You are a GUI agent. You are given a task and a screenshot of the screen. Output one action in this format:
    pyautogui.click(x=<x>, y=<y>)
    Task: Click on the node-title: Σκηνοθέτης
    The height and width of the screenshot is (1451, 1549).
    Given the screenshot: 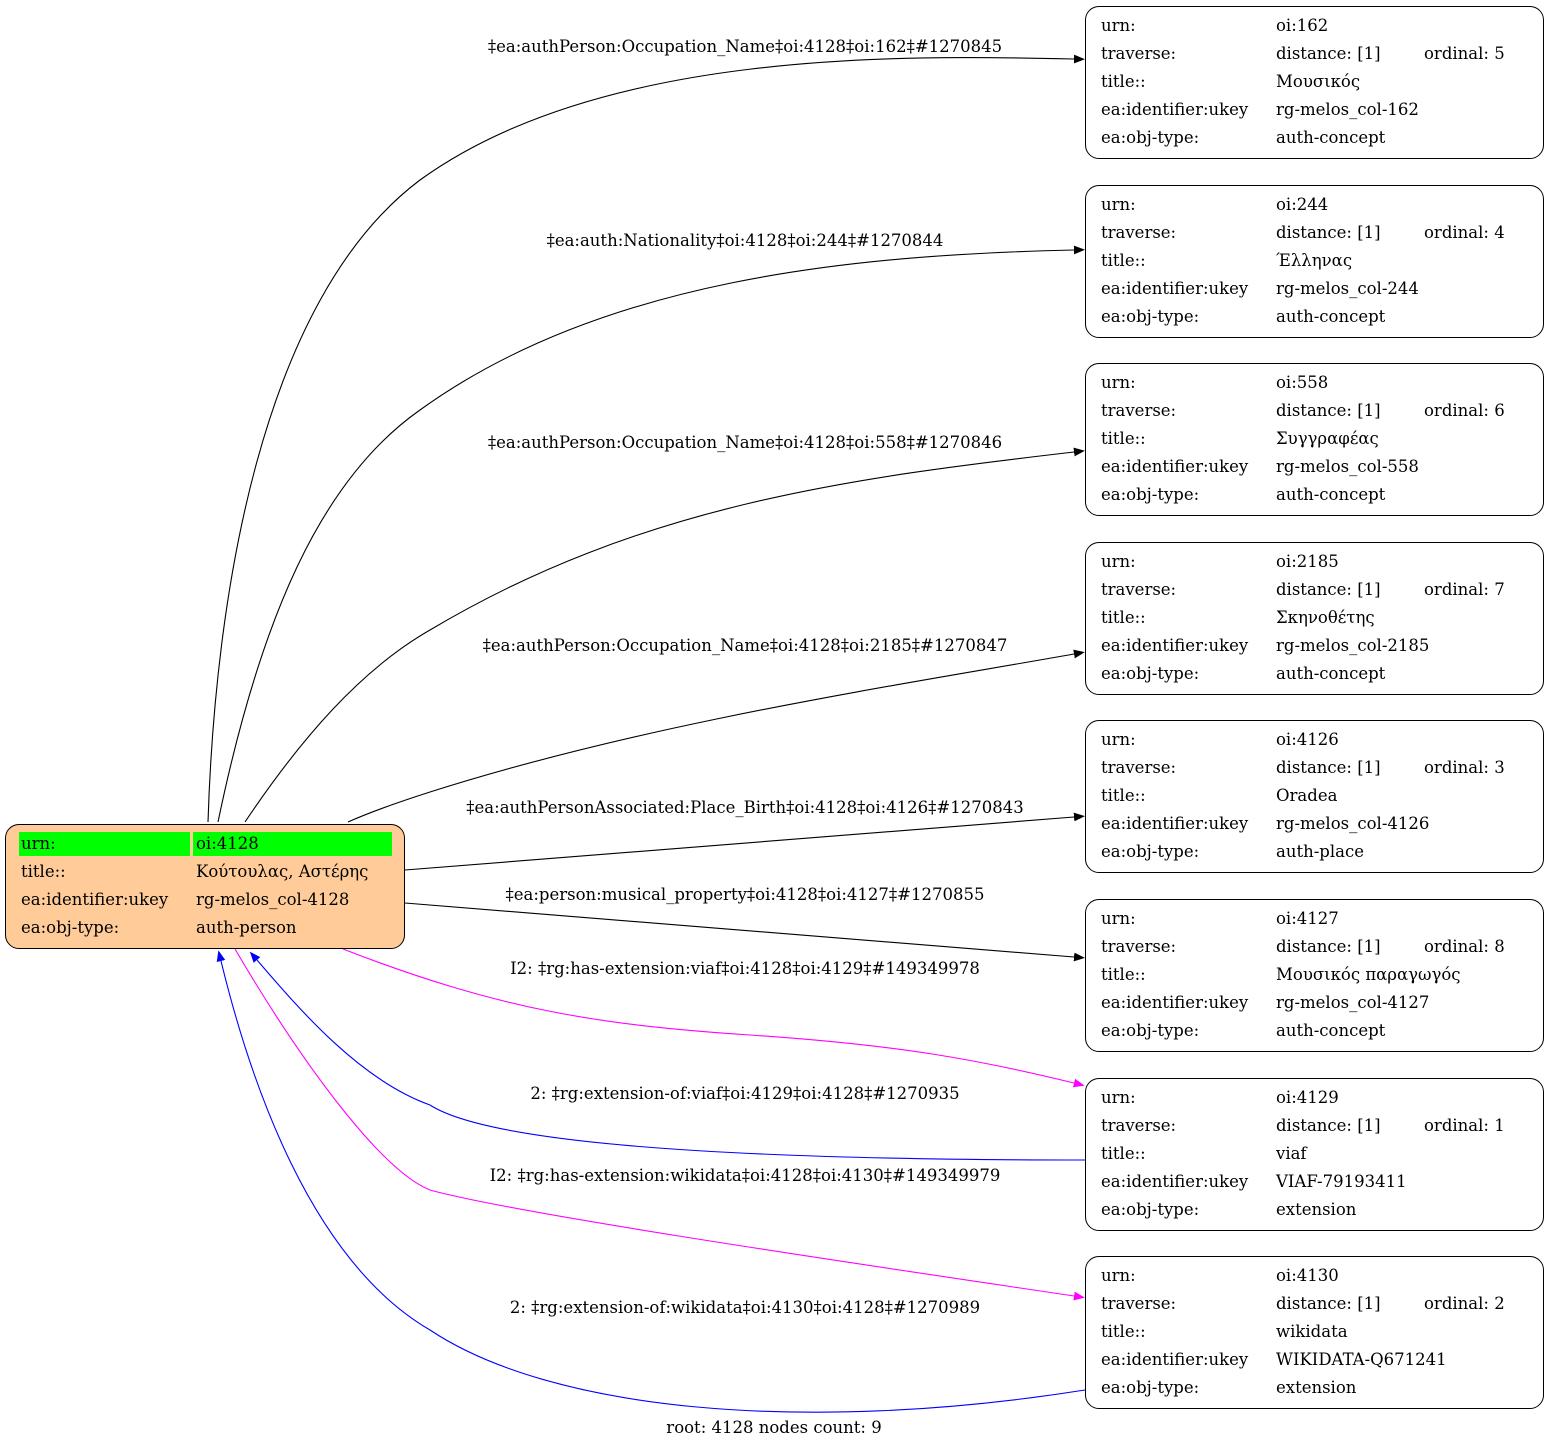 What is the action you would take?
    pyautogui.click(x=1325, y=617)
    